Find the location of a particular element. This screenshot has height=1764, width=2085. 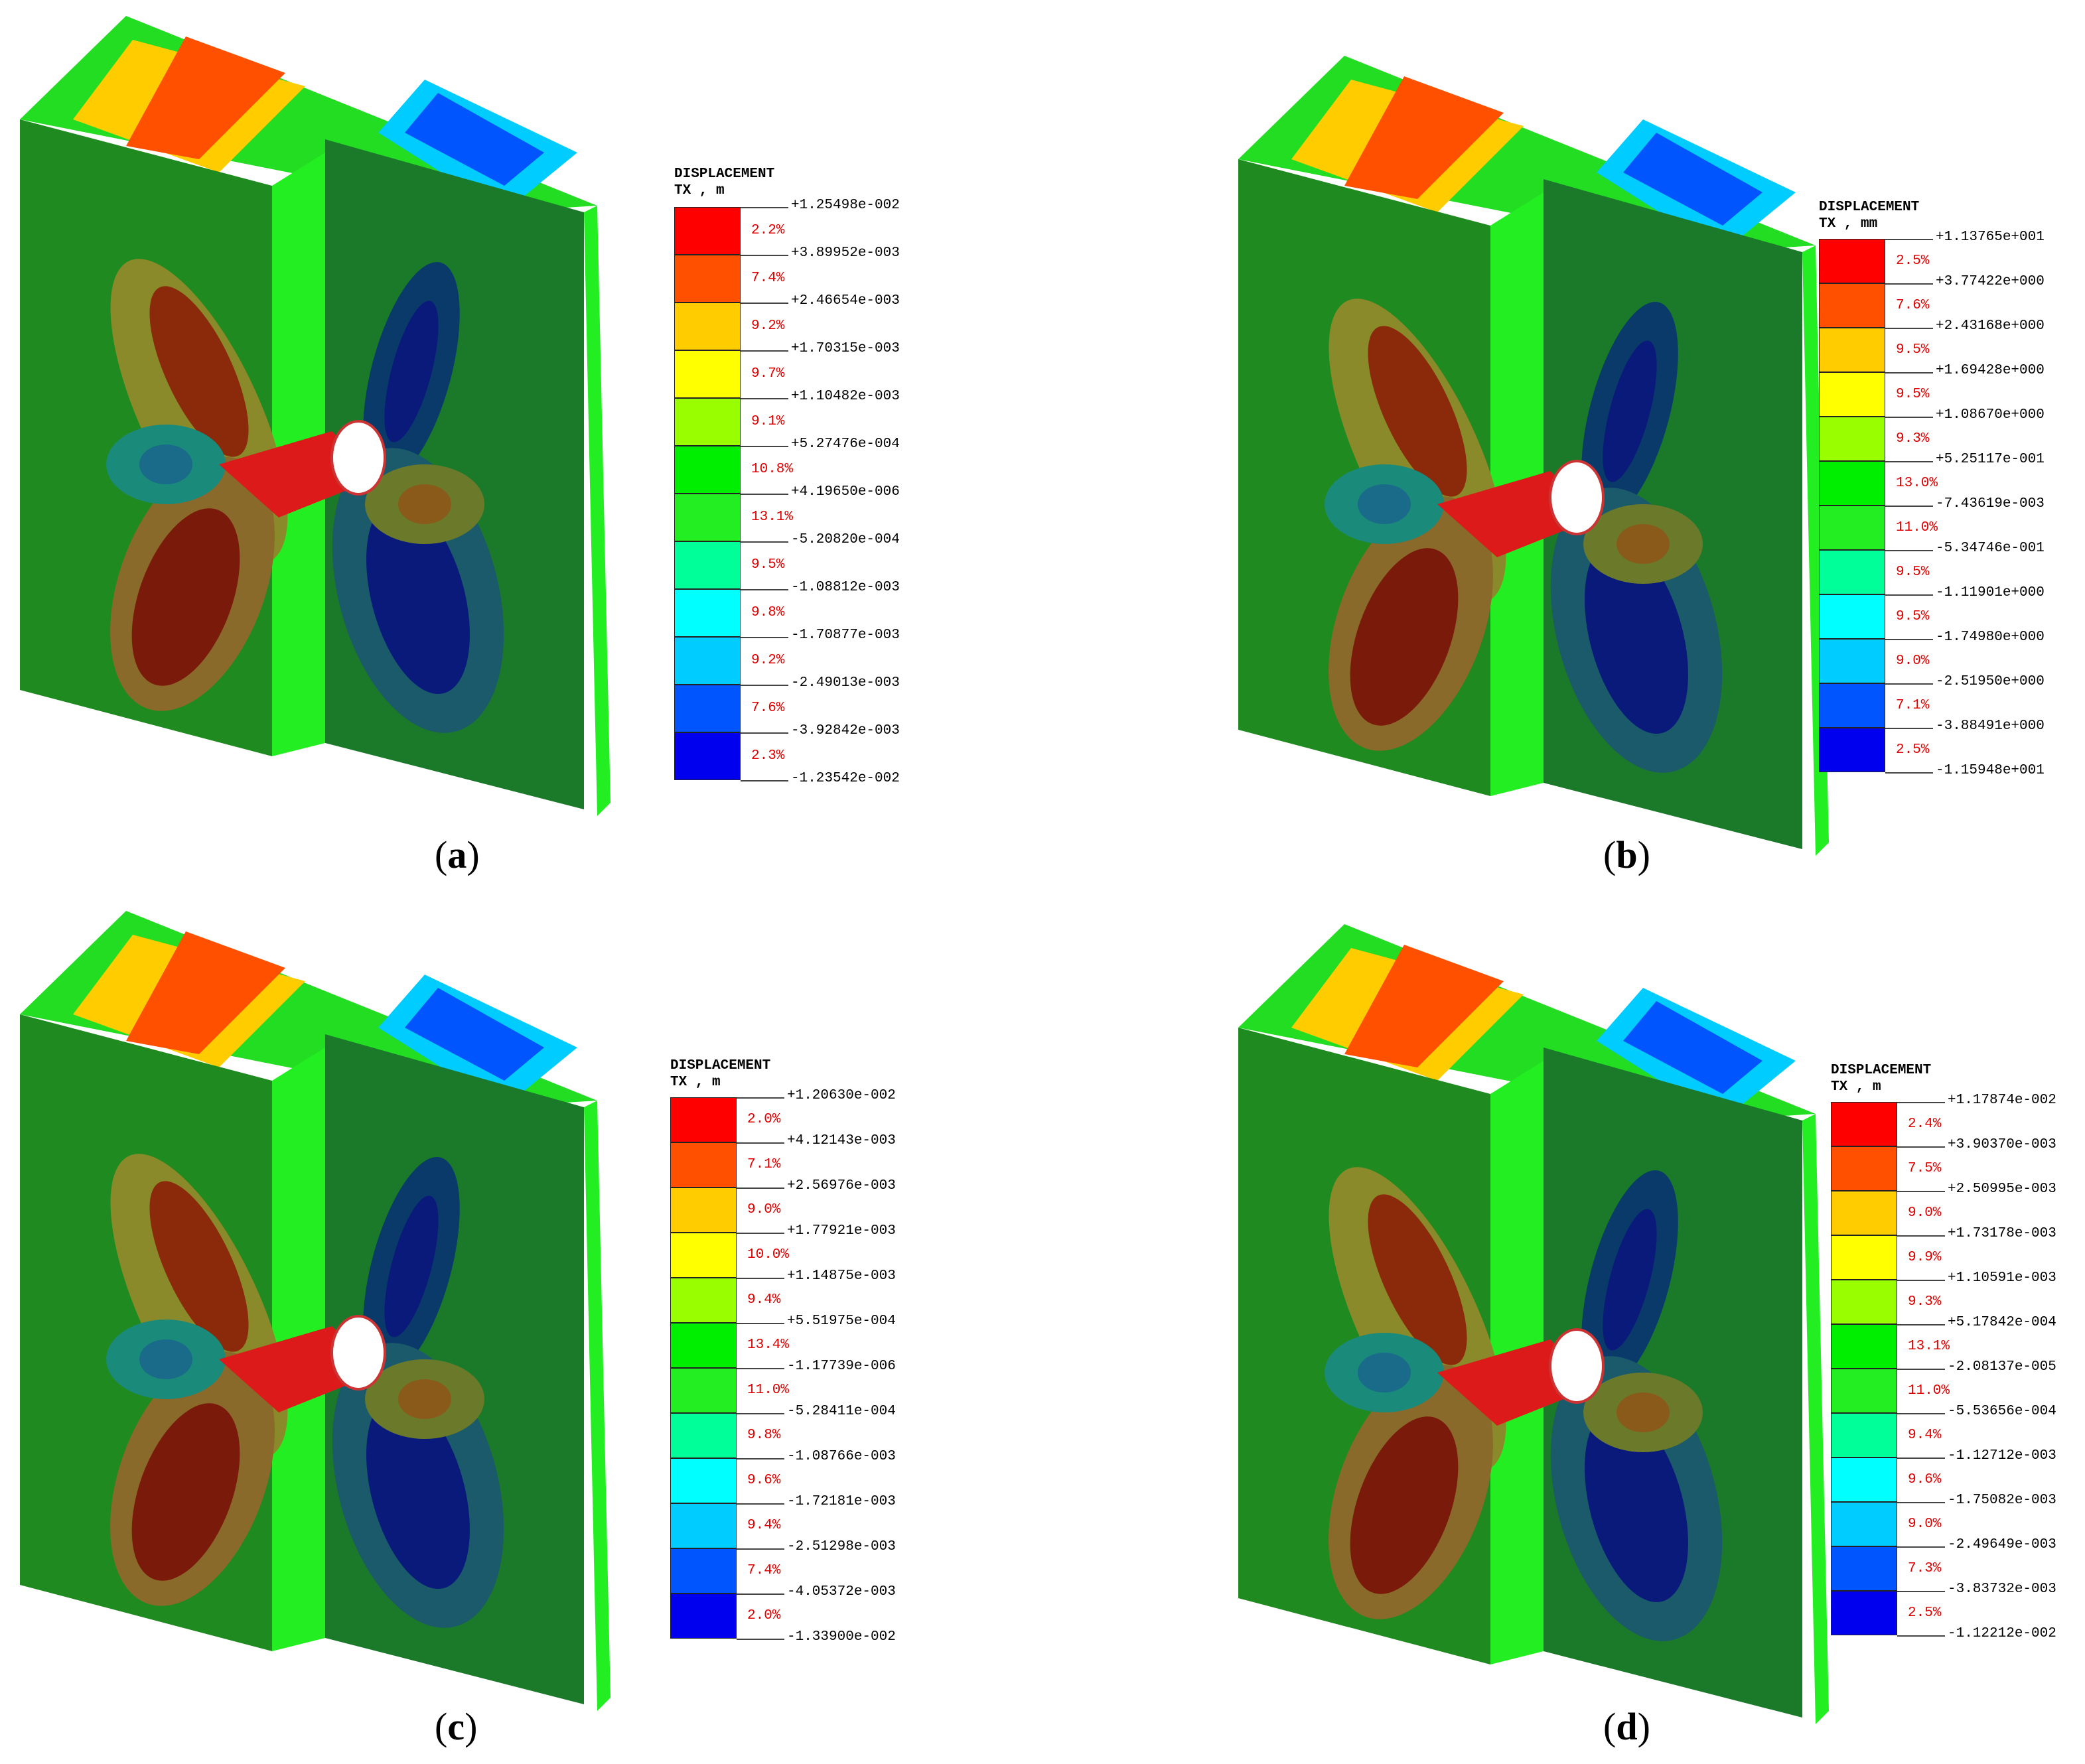

legend-value: -1.08766e-003 is located at coordinates (841, 1456).